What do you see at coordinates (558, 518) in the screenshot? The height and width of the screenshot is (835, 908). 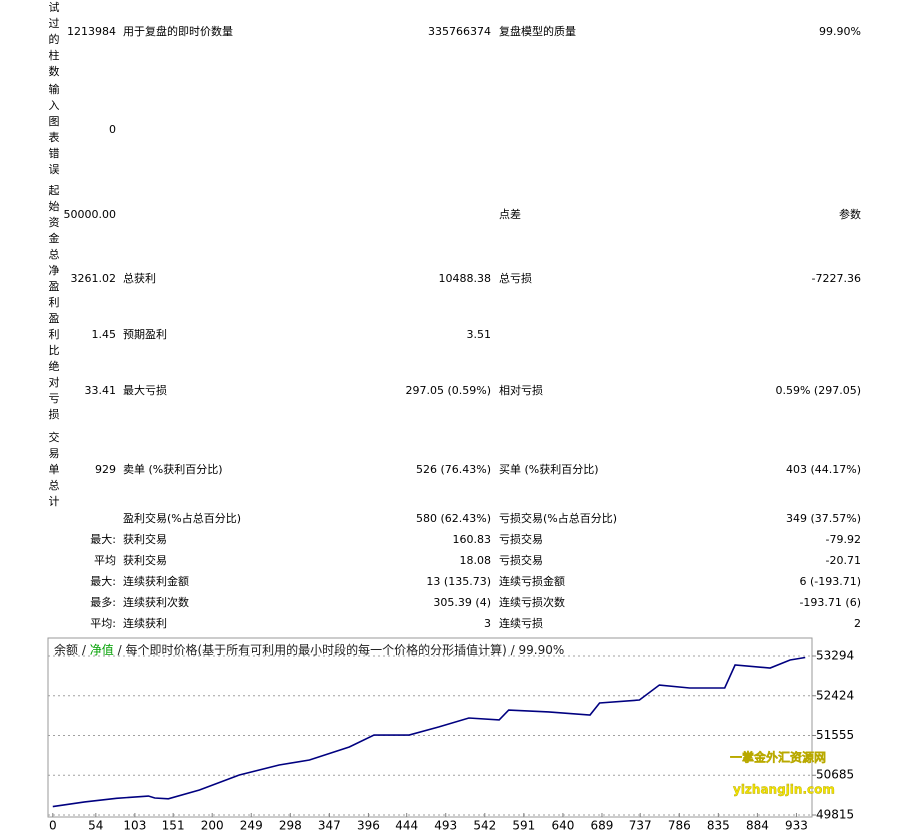 I see `cell-name2: 亏损交易(%占总百分比)` at bounding box center [558, 518].